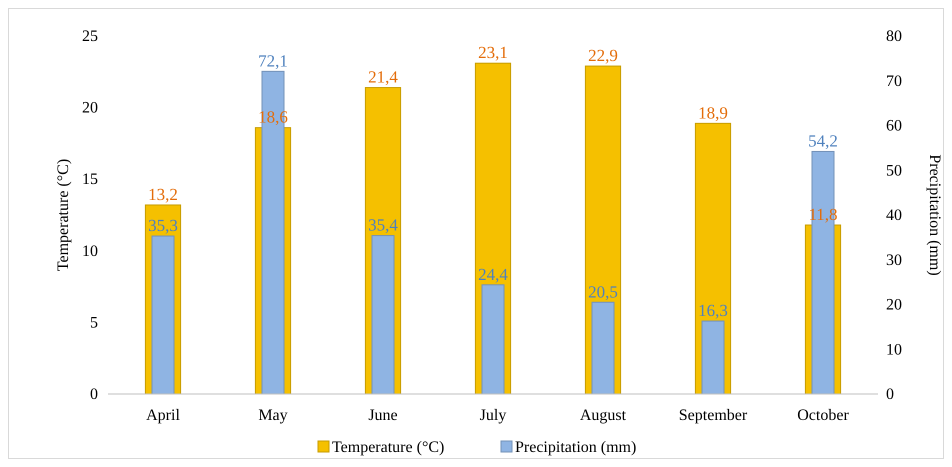 The image size is (952, 467). Describe the element at coordinates (894, 305) in the screenshot. I see `y2-tick-label: 20` at that location.